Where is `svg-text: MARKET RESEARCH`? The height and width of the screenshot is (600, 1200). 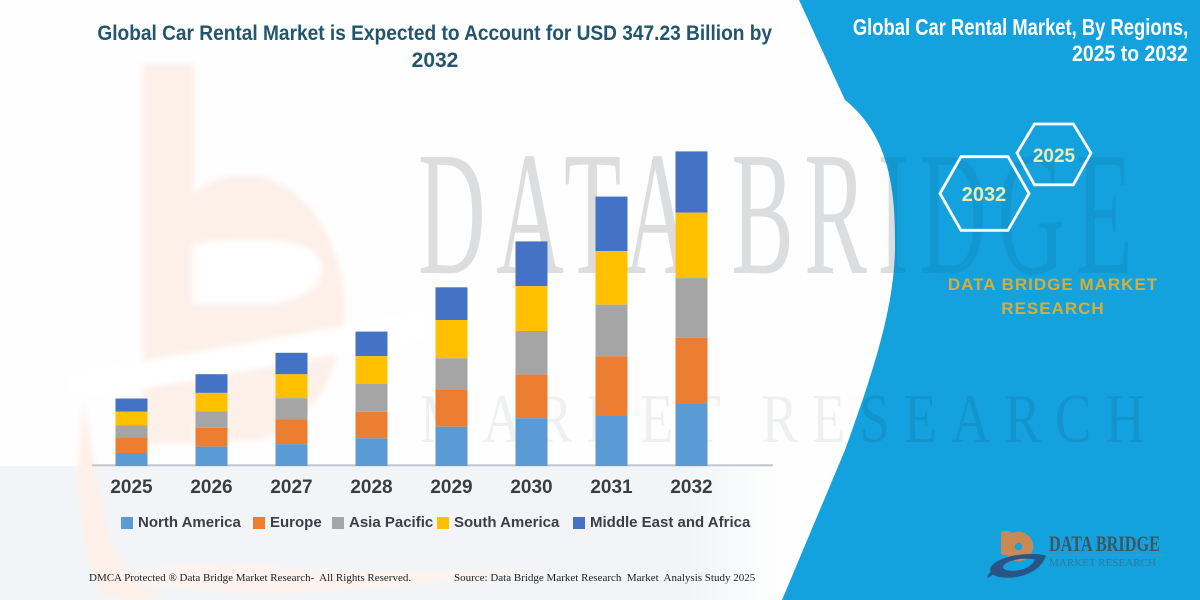 svg-text: MARKET RESEARCH is located at coordinates (1102, 563).